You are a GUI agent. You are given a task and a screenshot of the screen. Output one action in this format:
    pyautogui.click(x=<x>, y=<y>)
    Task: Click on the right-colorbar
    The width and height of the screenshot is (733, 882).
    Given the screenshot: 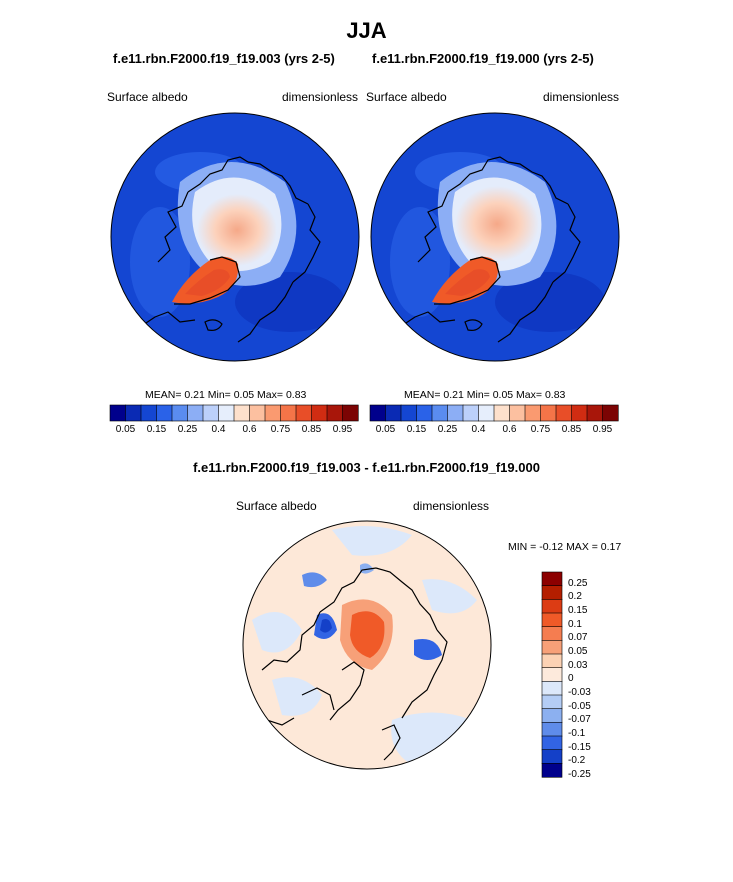 What is the action you would take?
    pyautogui.click(x=494, y=413)
    